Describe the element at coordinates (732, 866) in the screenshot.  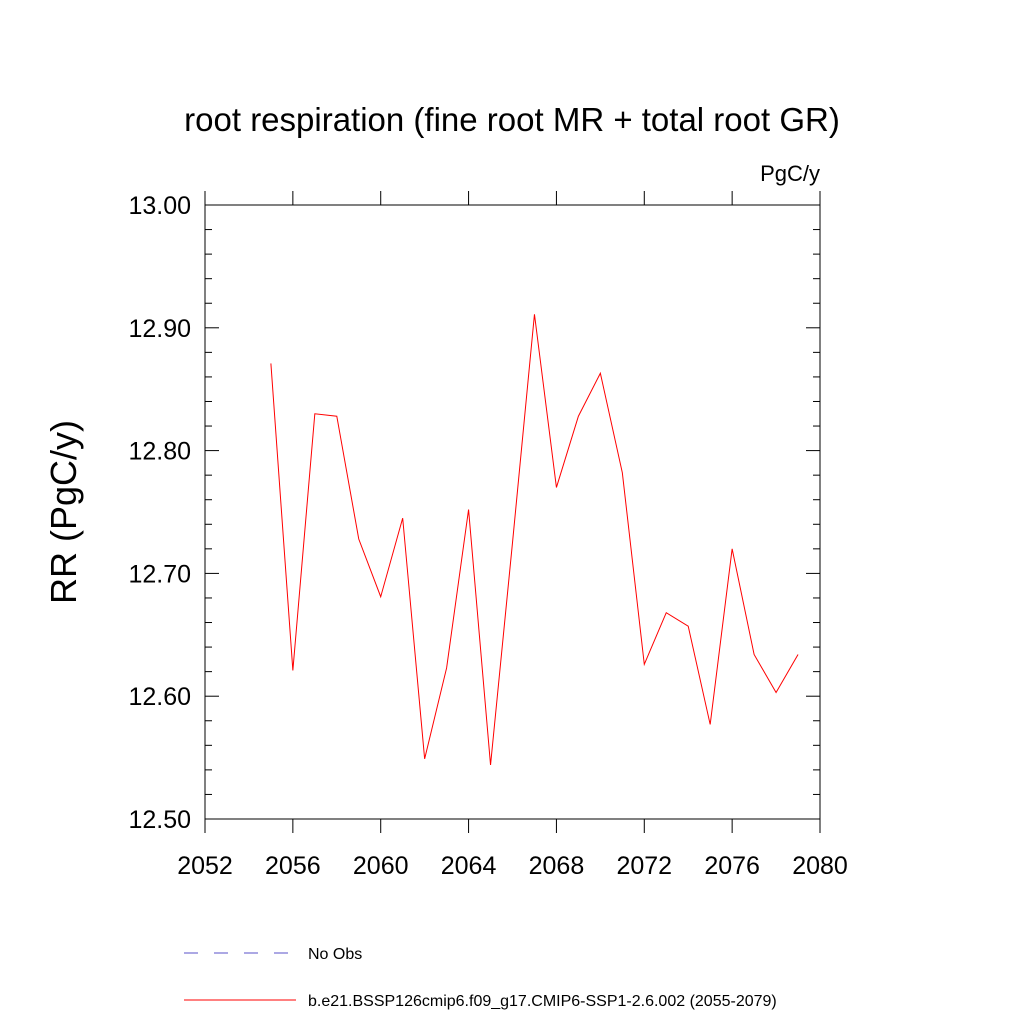
I see `x-tick-label: 2076` at that location.